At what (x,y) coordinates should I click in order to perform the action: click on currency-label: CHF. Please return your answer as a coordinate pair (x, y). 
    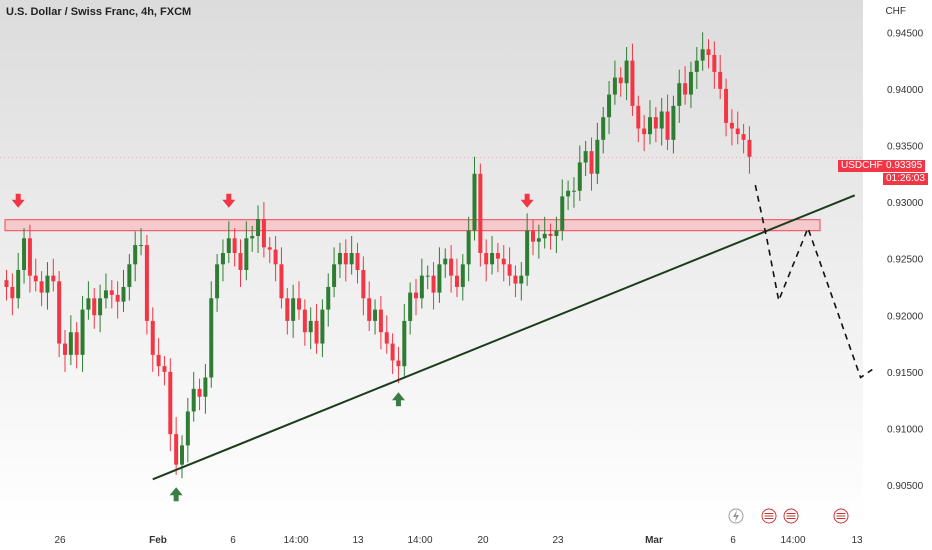
    Looking at the image, I should click on (895, 11).